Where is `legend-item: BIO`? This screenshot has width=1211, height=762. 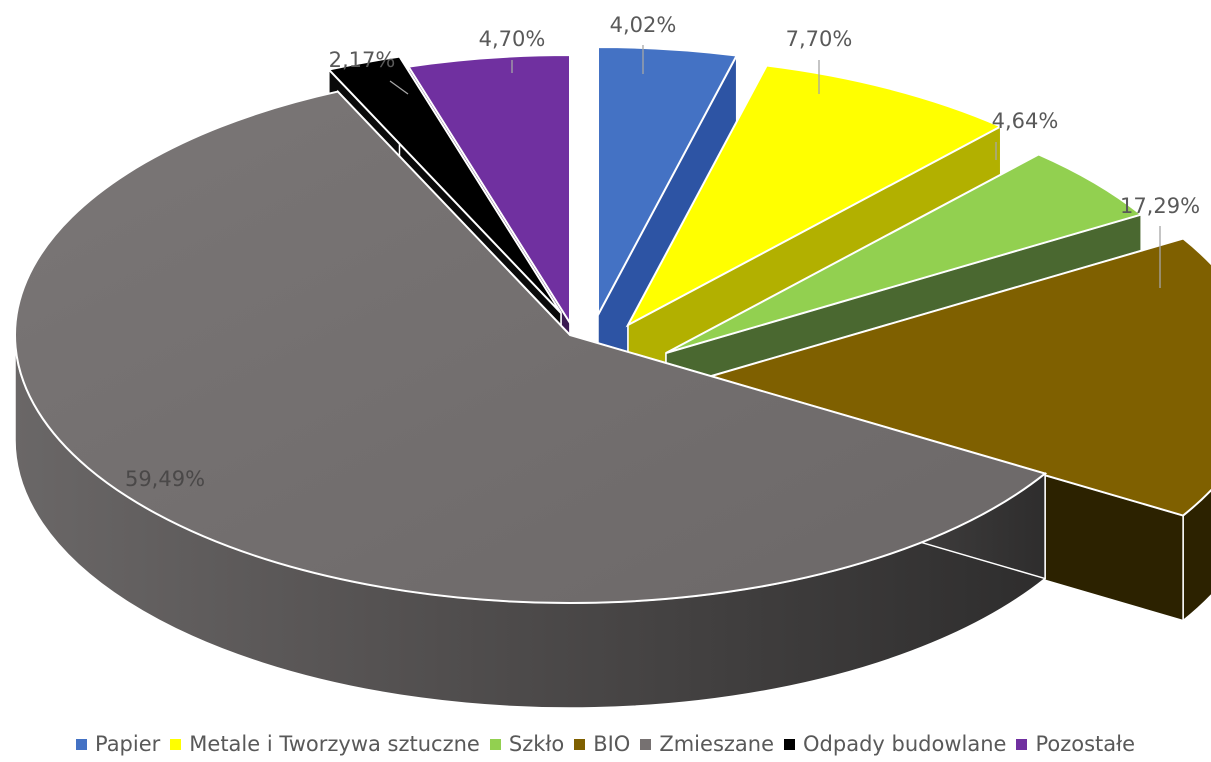
legend-item: BIO is located at coordinates (602, 744).